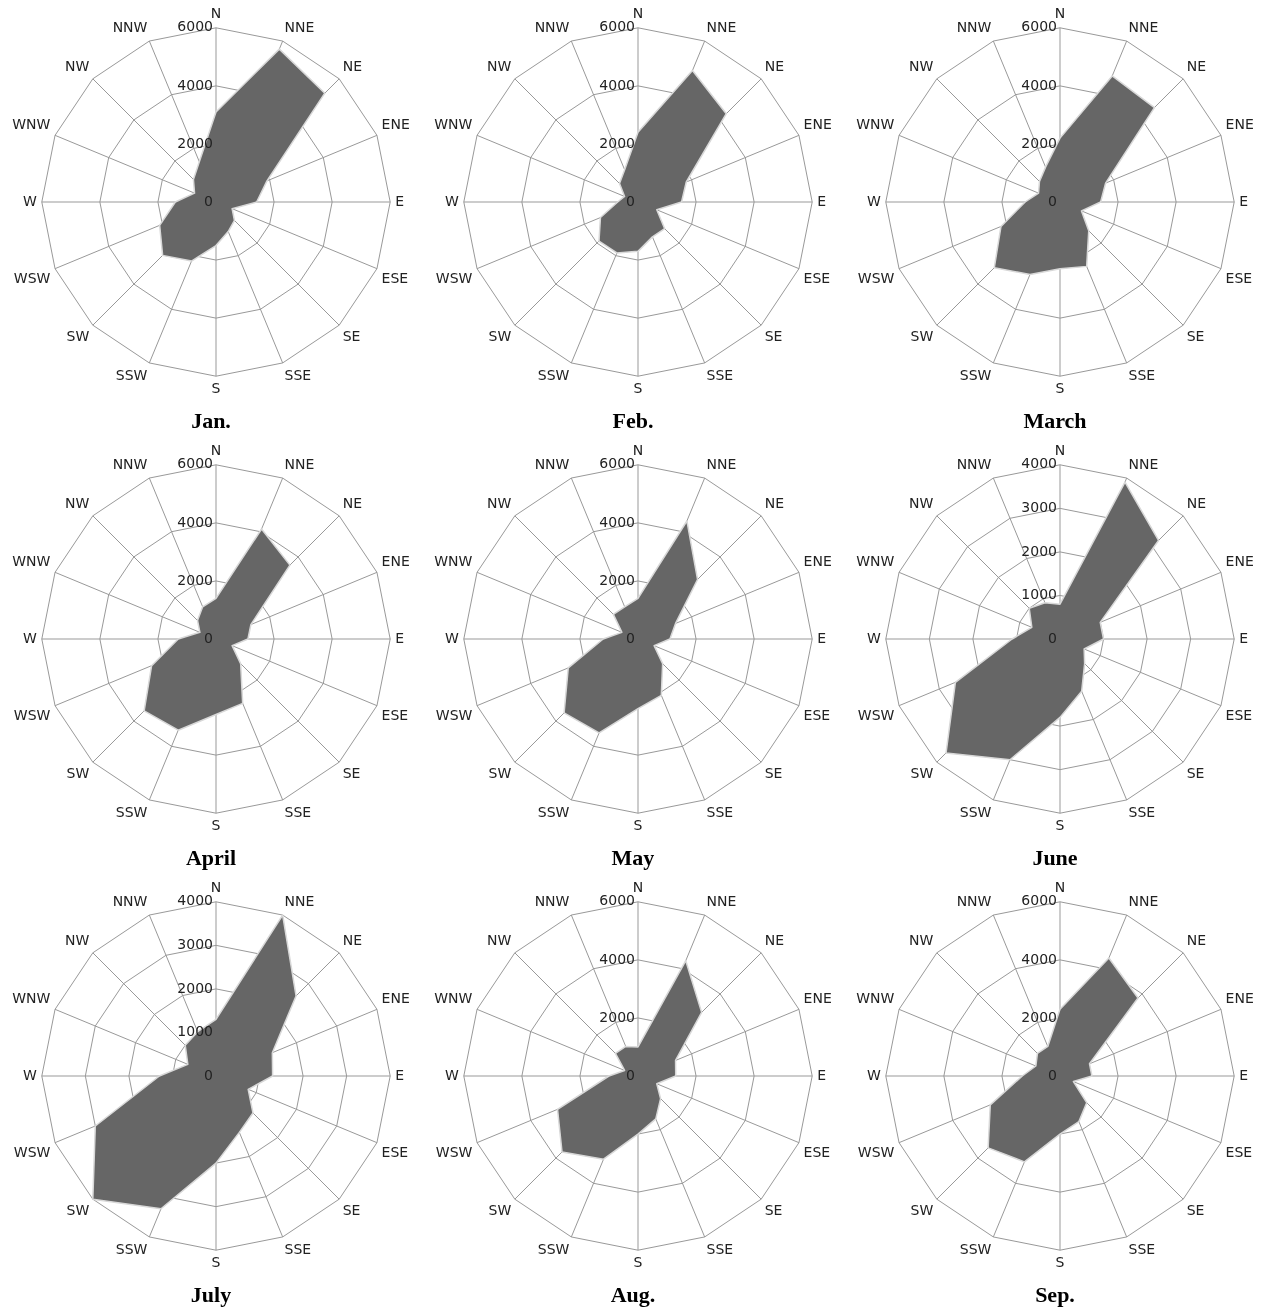 This screenshot has width=1266, height=1311. Describe the element at coordinates (1039, 506) in the screenshot. I see `y-tick-label: 3000` at that location.